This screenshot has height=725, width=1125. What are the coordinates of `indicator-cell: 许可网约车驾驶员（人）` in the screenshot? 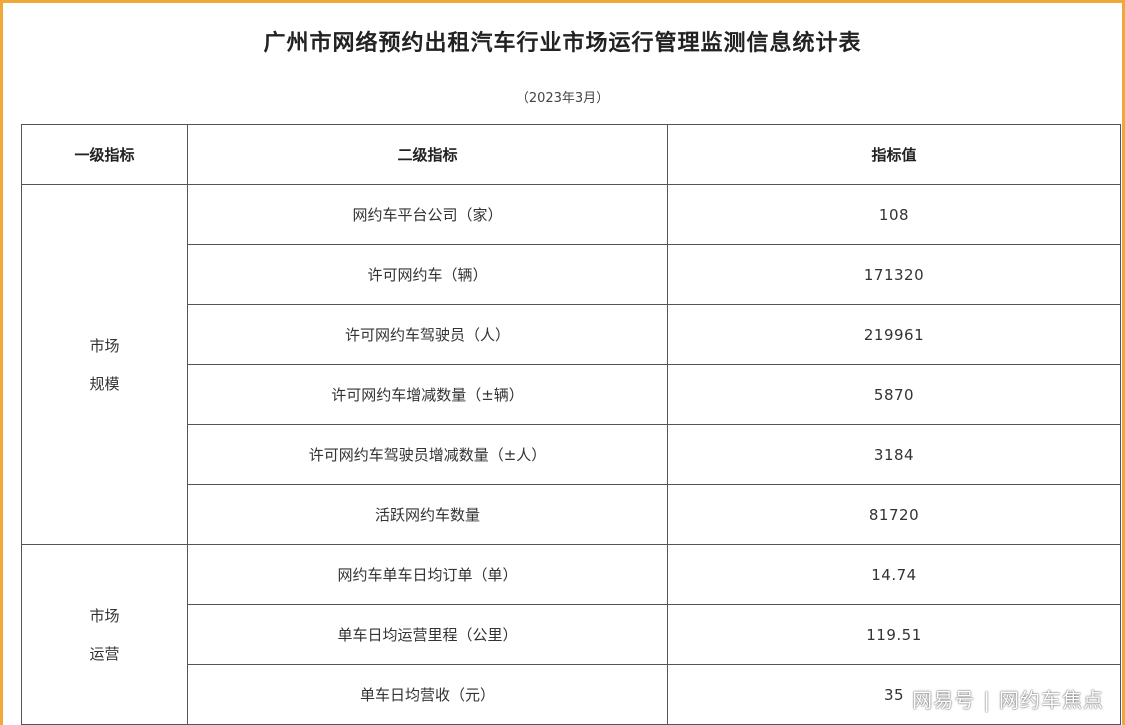 It's located at (427, 334).